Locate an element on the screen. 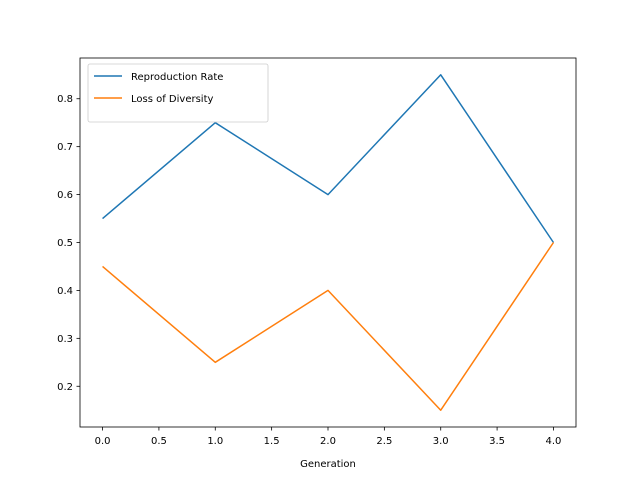 Image resolution: width=640 pixels, height=480 pixels. legend-box is located at coordinates (178, 93).